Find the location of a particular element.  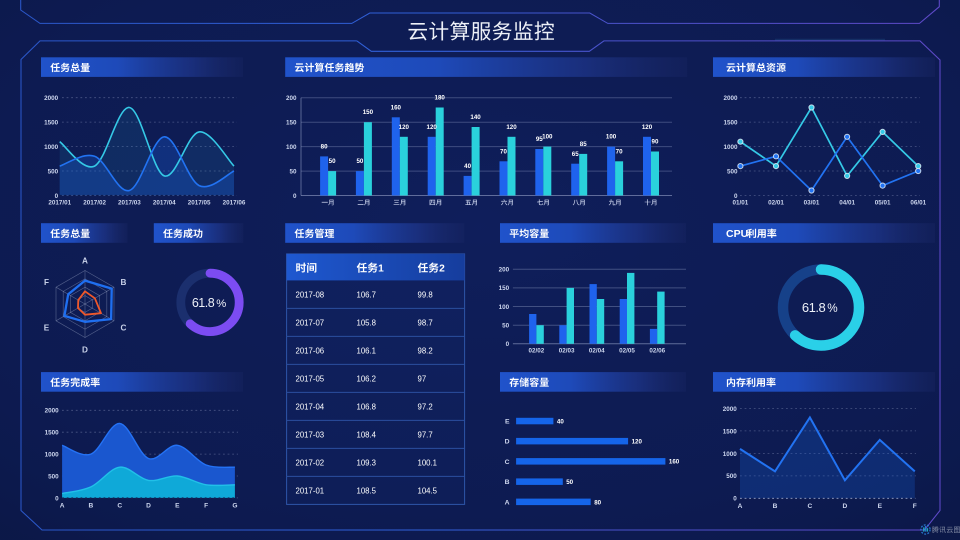

svg-text: 02/02 is located at coordinates (537, 351).